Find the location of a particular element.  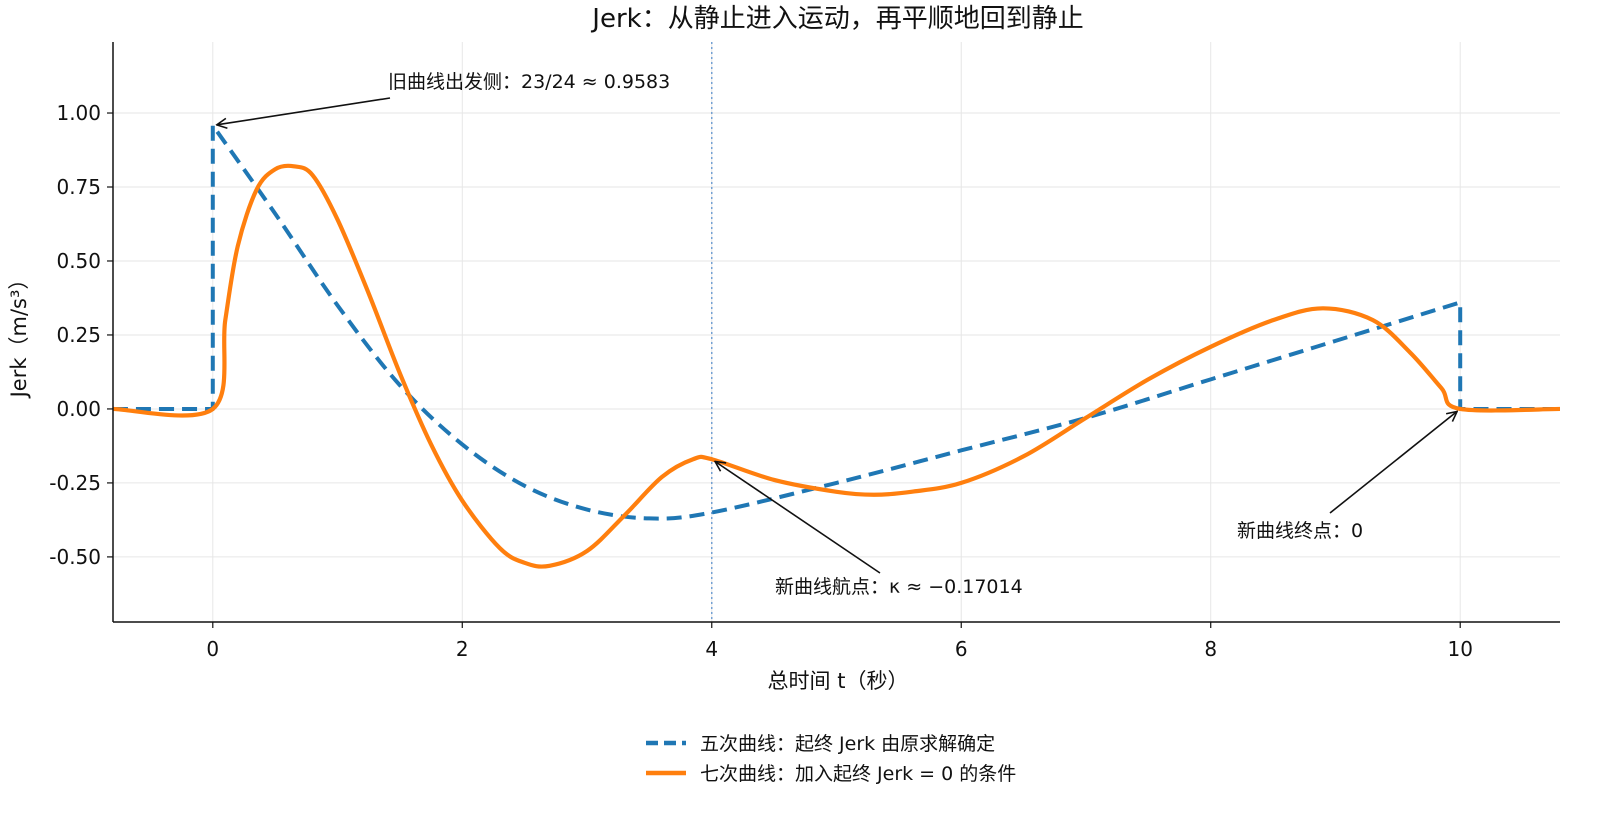

x-tick-label: 4 is located at coordinates (711, 649).